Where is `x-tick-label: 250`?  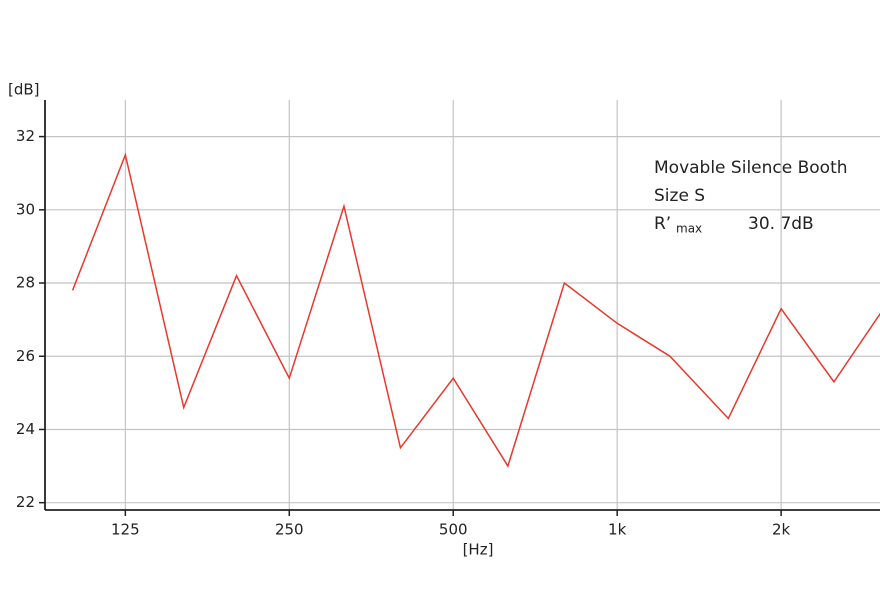 x-tick-label: 250 is located at coordinates (289, 530).